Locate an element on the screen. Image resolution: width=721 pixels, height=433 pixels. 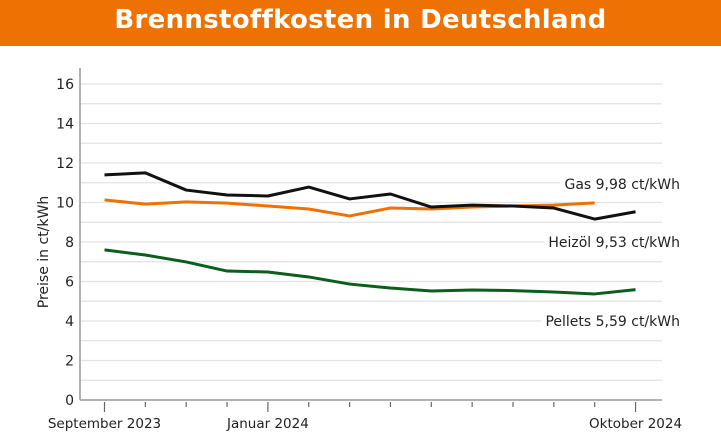
y-tick-label: 8 is located at coordinates (69, 243).